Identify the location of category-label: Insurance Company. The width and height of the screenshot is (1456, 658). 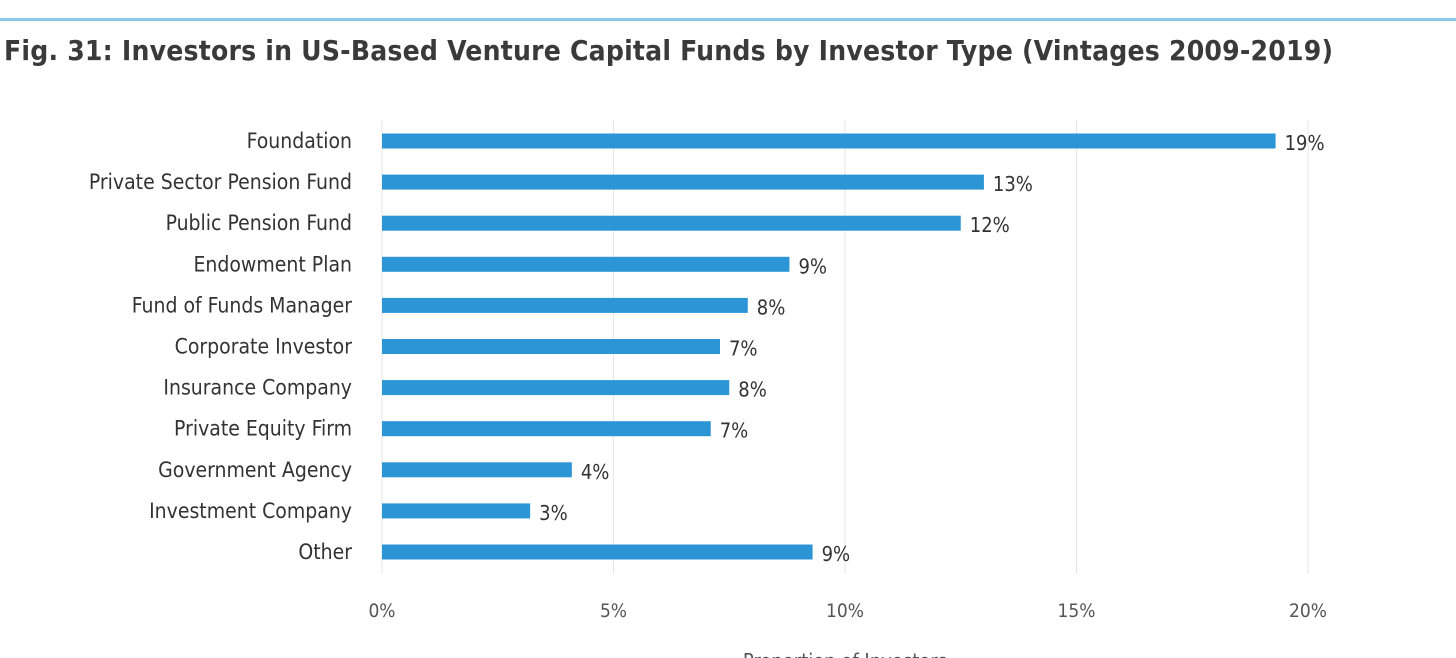
(257, 388).